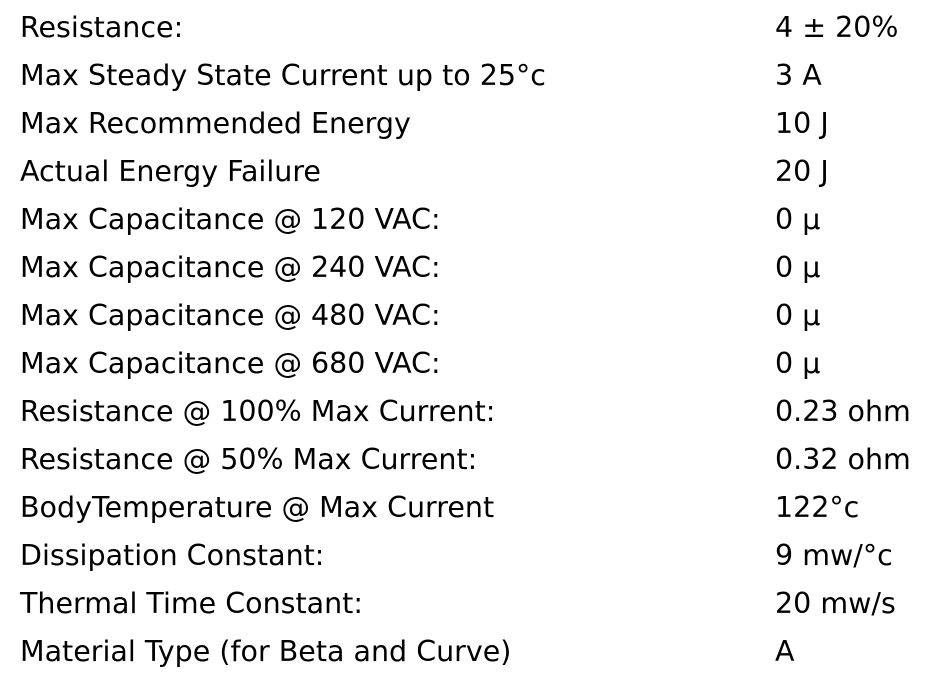 This screenshot has width=950, height=684. What do you see at coordinates (230, 219) in the screenshot?
I see `spec-label: Max Capacitance @ 120 VAC:` at bounding box center [230, 219].